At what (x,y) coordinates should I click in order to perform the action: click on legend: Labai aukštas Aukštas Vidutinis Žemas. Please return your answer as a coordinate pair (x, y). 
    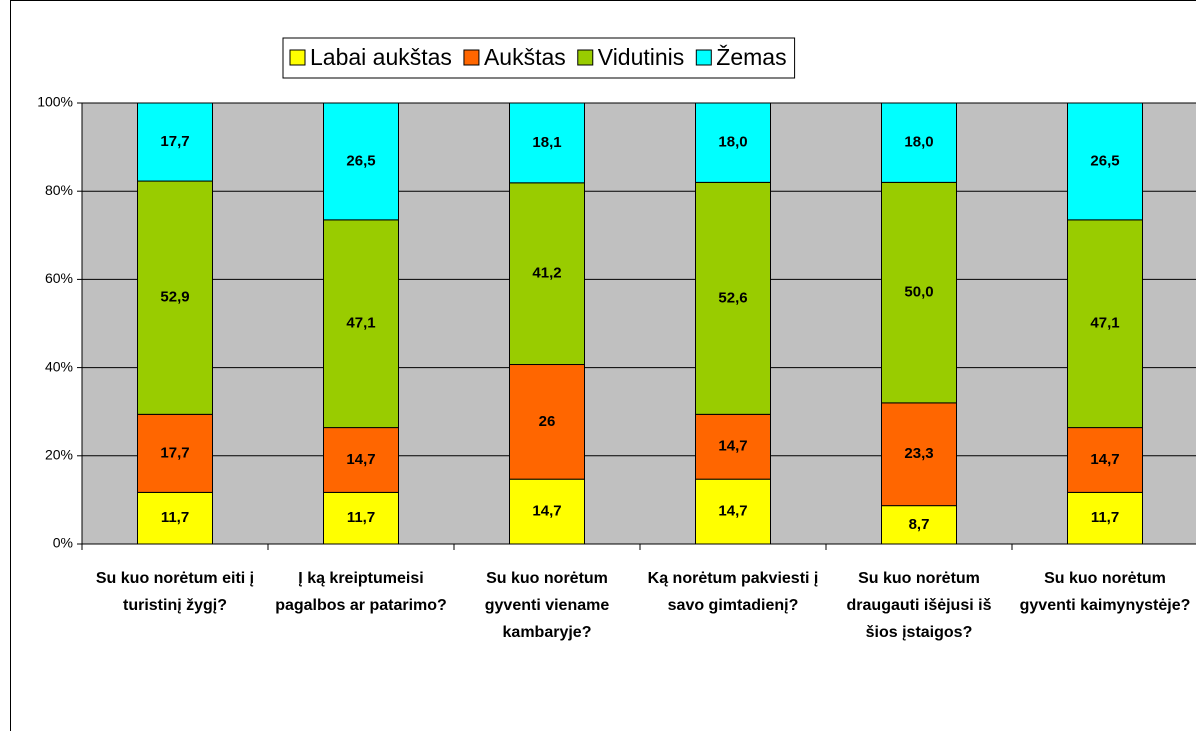
    Looking at the image, I should click on (539, 58).